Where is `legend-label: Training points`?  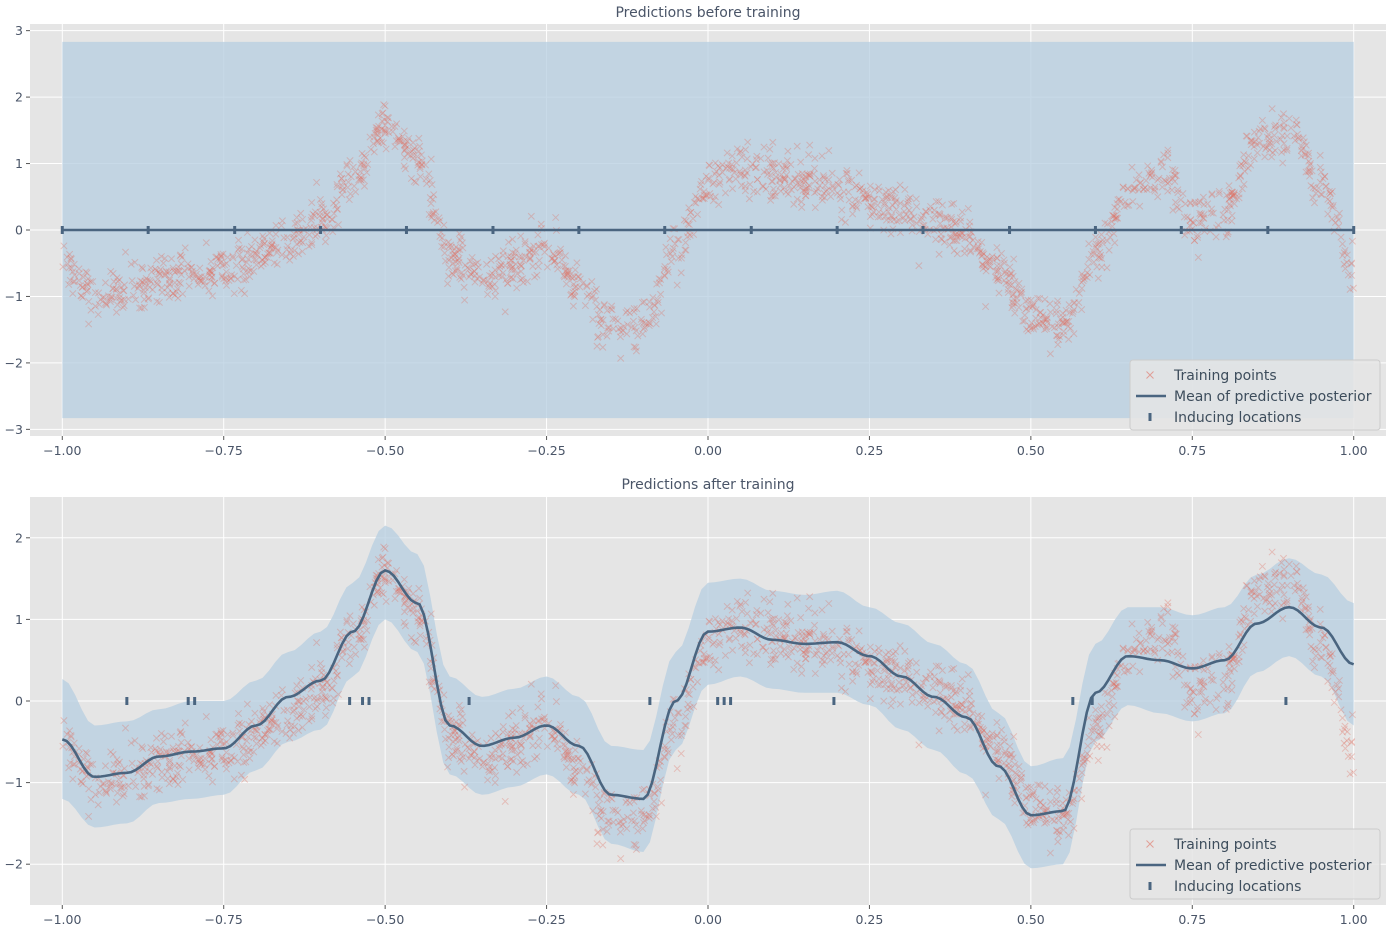
legend-label: Training points is located at coordinates (1225, 376).